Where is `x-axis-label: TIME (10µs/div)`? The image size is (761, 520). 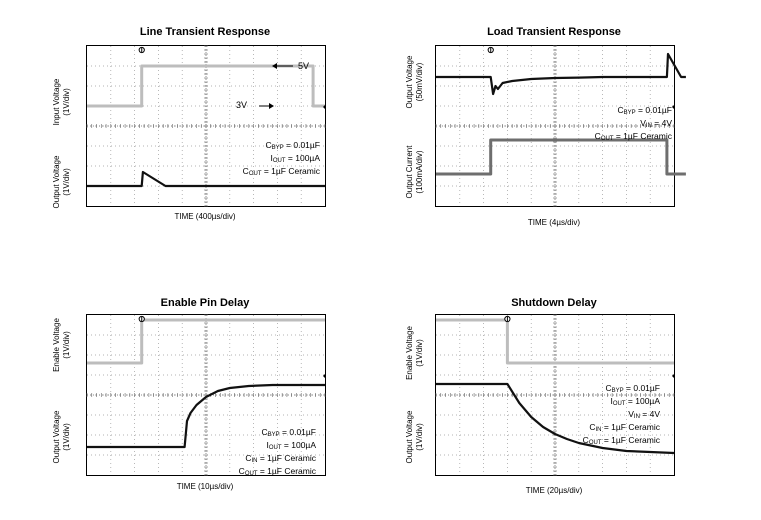 x-axis-label: TIME (10µs/div) is located at coordinates (205, 486).